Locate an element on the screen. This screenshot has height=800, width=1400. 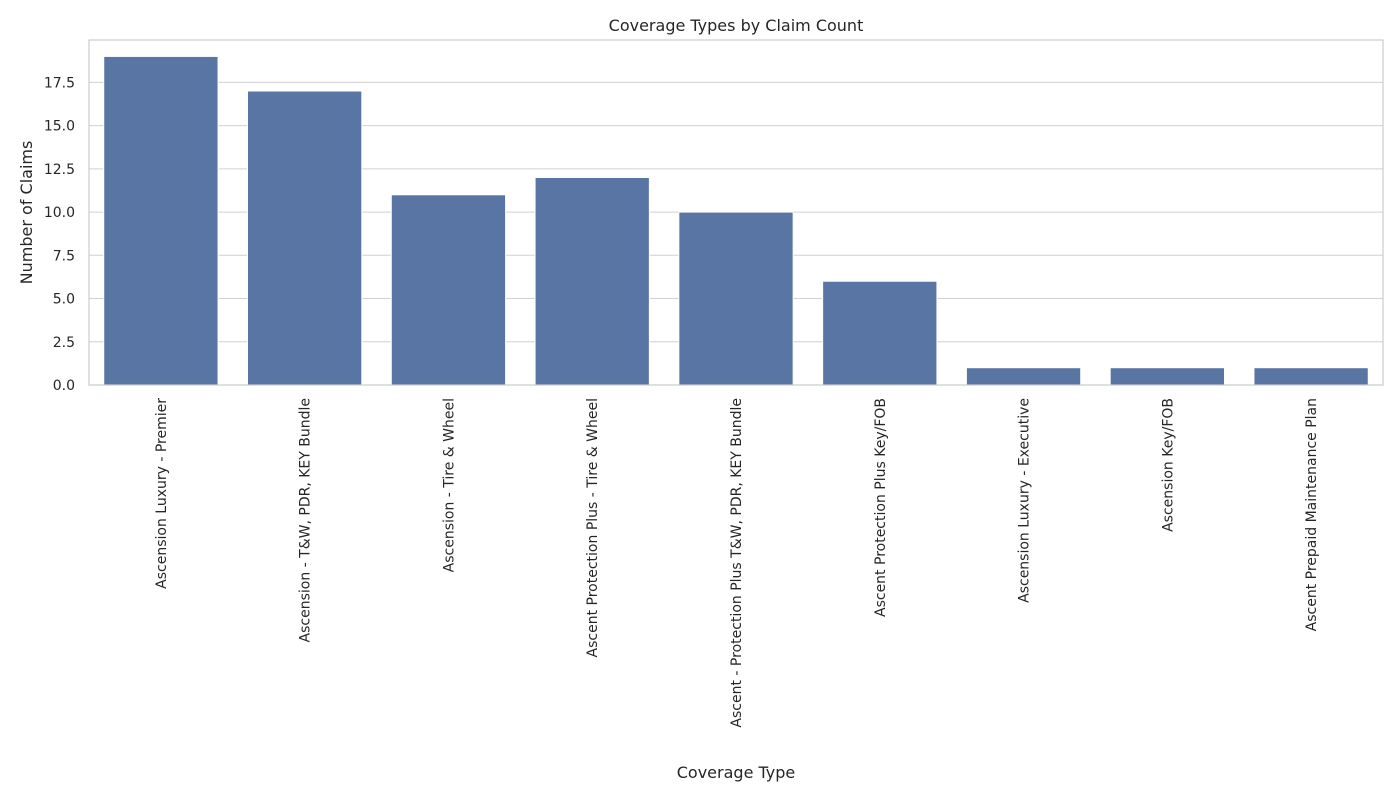
x-tick-label: Ascension Luxury - Executive is located at coordinates (1025, 500).